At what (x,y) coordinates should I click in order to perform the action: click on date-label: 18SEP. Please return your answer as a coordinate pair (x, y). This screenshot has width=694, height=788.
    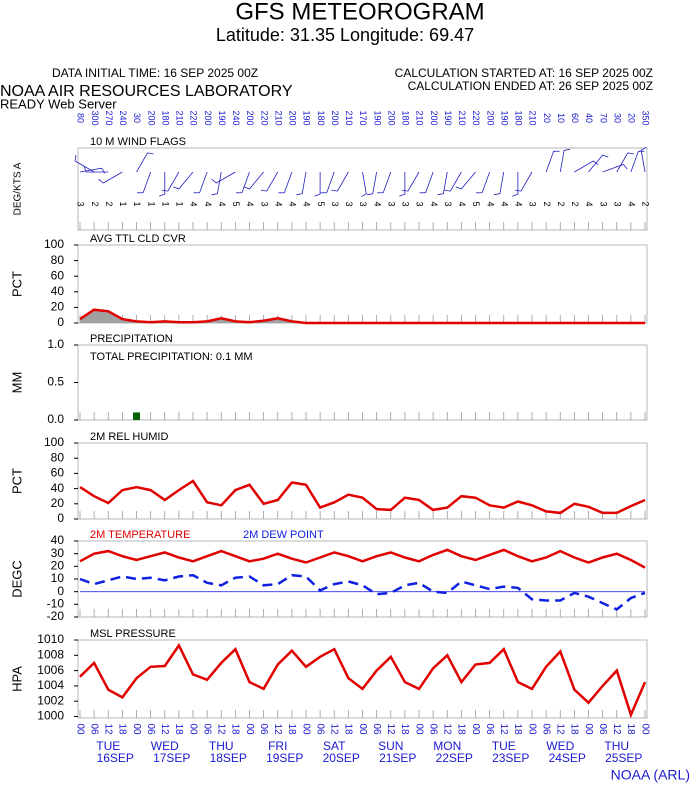
    Looking at the image, I should click on (228, 758).